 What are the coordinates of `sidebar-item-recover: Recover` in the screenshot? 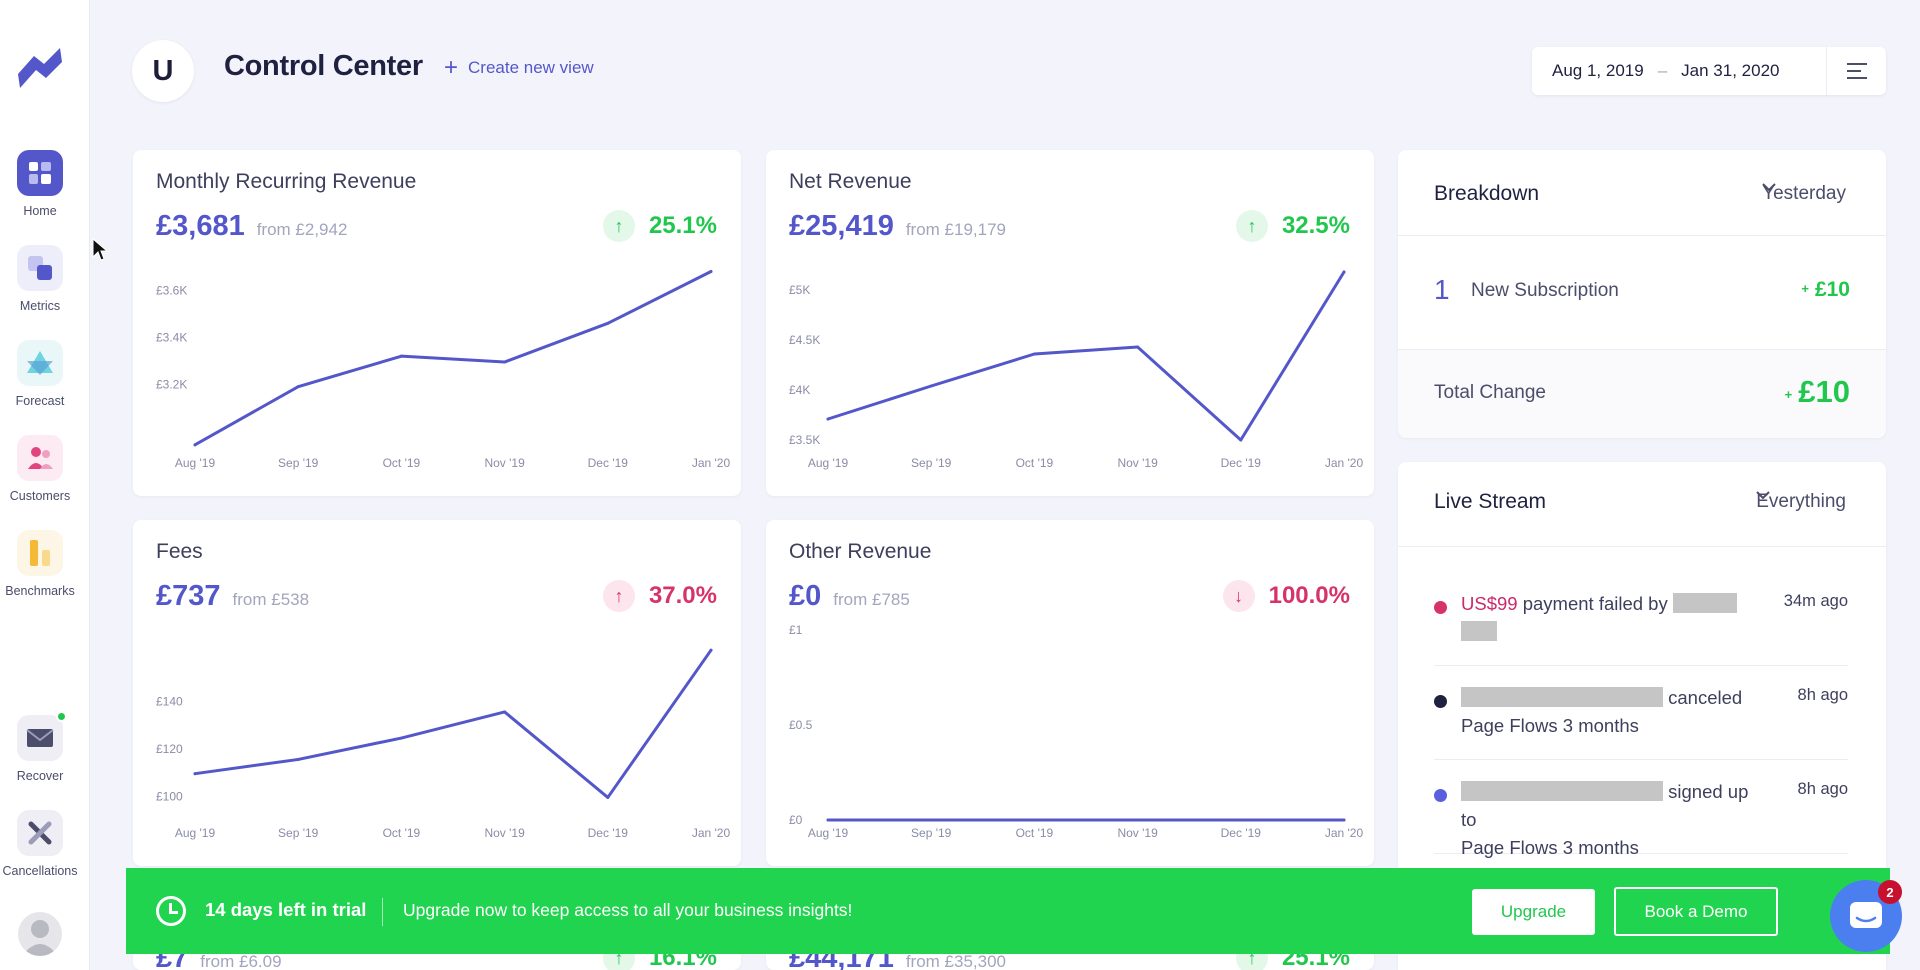 It's located at (40, 747).